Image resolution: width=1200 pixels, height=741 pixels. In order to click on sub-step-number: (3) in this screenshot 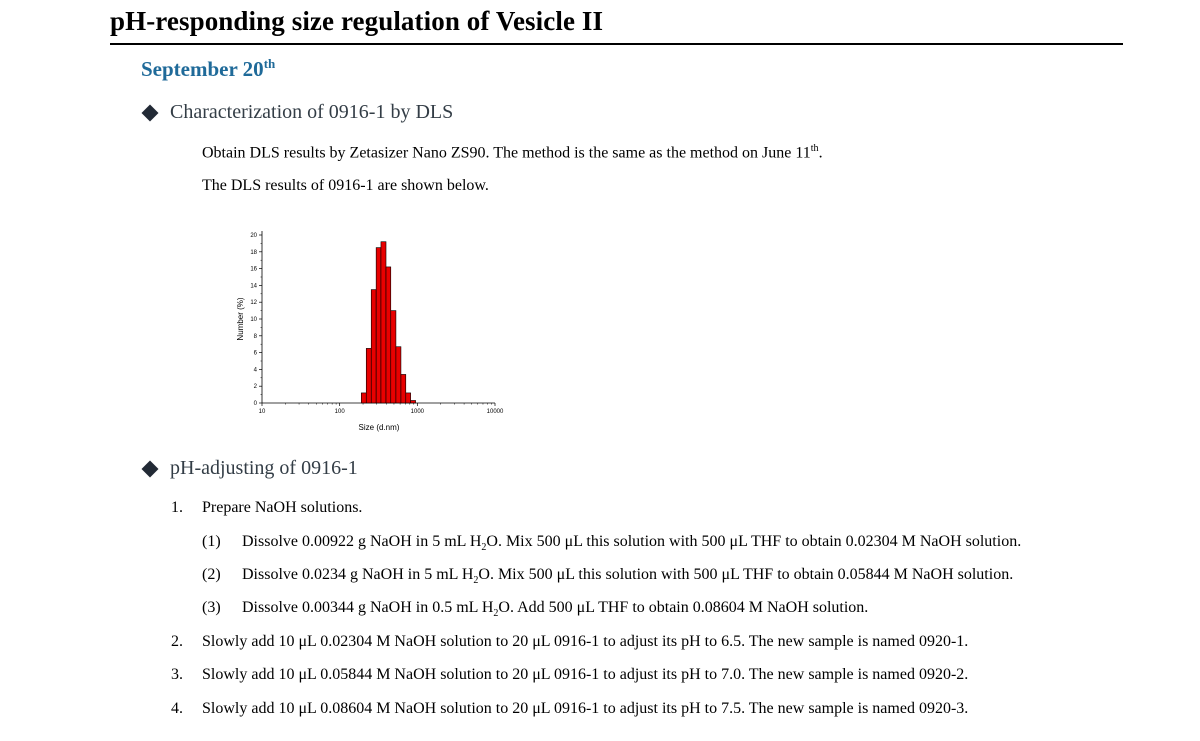, I will do `click(211, 607)`.